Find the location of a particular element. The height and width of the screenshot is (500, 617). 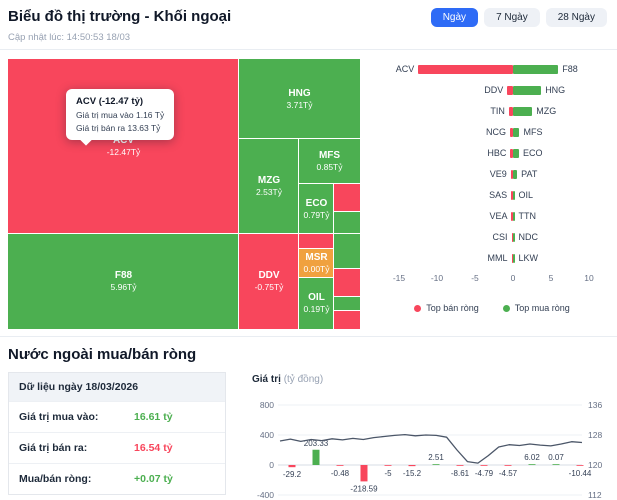

treemap-tile-acv: ACV -12.47Tỷ is located at coordinates (123, 146).